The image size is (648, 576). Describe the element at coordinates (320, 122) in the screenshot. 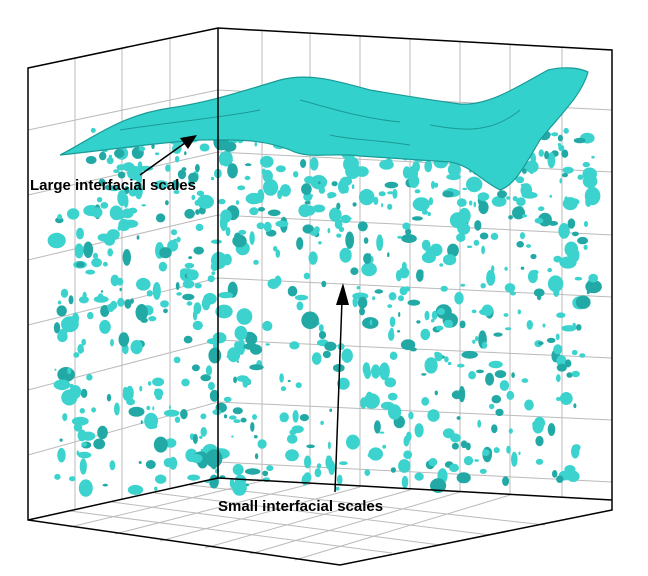

I see `sheet-shading` at that location.